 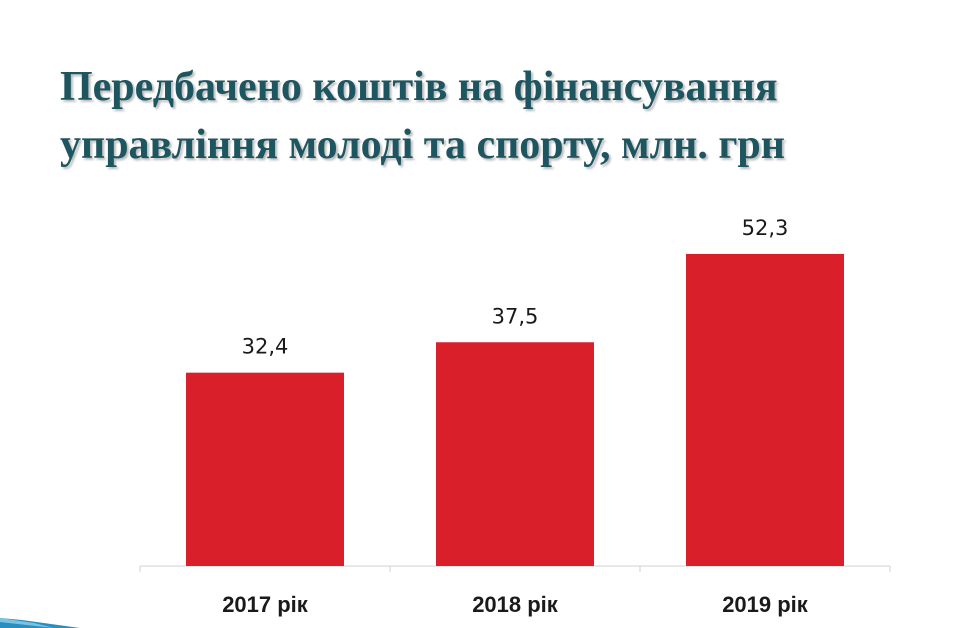 I want to click on category-label-1: 2017 рік, so click(x=265, y=604).